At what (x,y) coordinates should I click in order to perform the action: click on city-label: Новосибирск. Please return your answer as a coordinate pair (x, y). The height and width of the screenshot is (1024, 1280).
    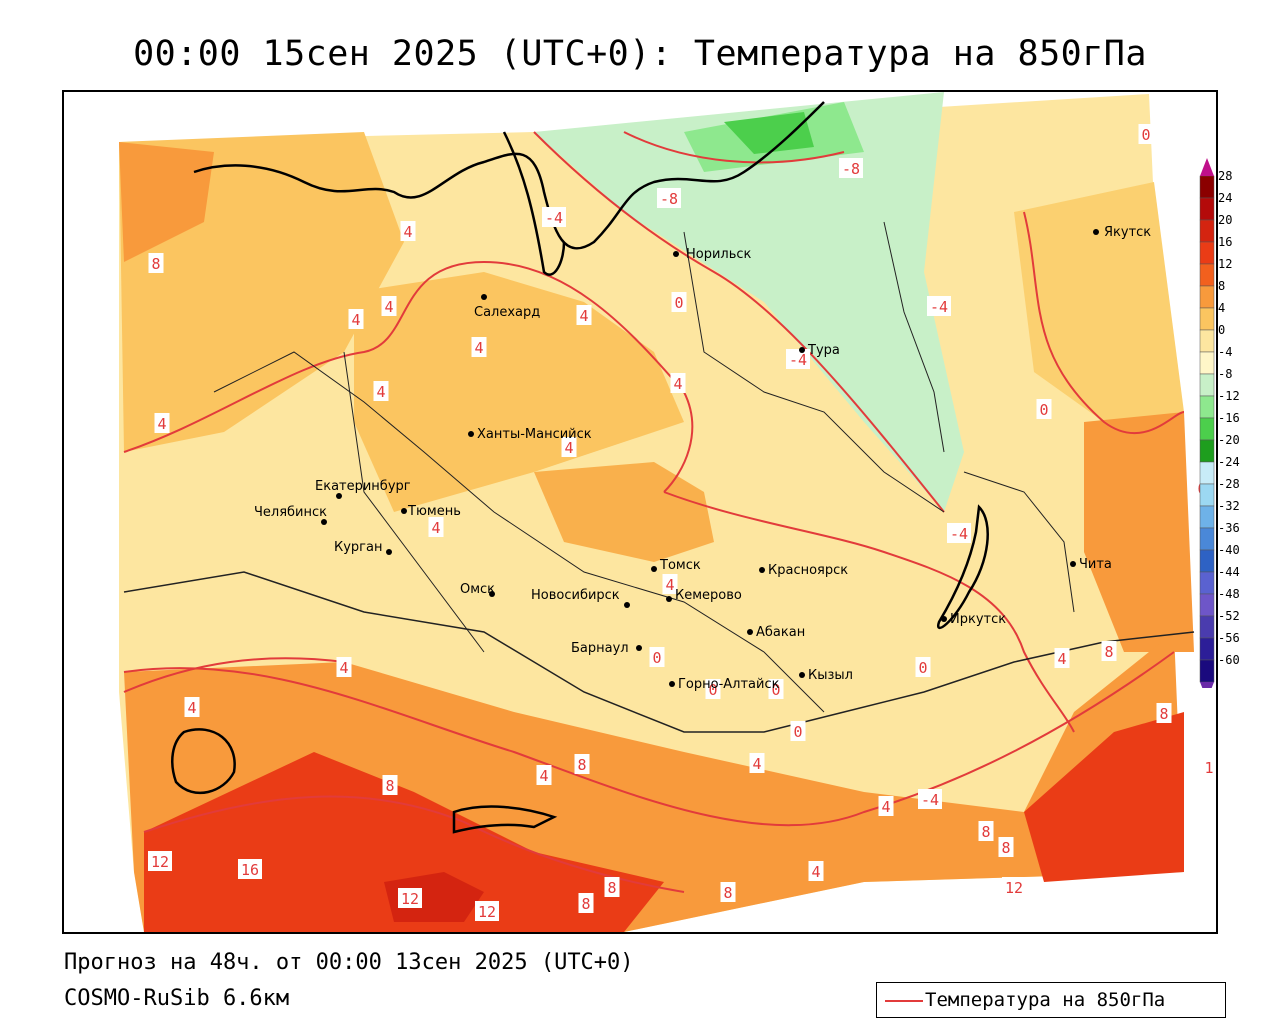
    Looking at the image, I should click on (575, 595).